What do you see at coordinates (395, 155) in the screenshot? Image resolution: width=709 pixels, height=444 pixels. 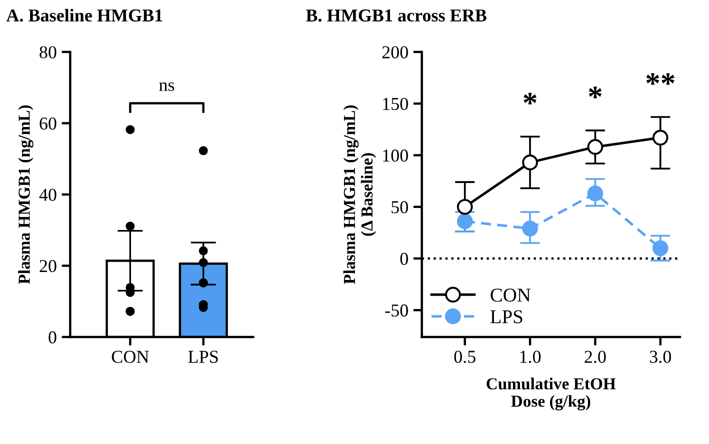 I see `y-tick-label: 100` at bounding box center [395, 155].